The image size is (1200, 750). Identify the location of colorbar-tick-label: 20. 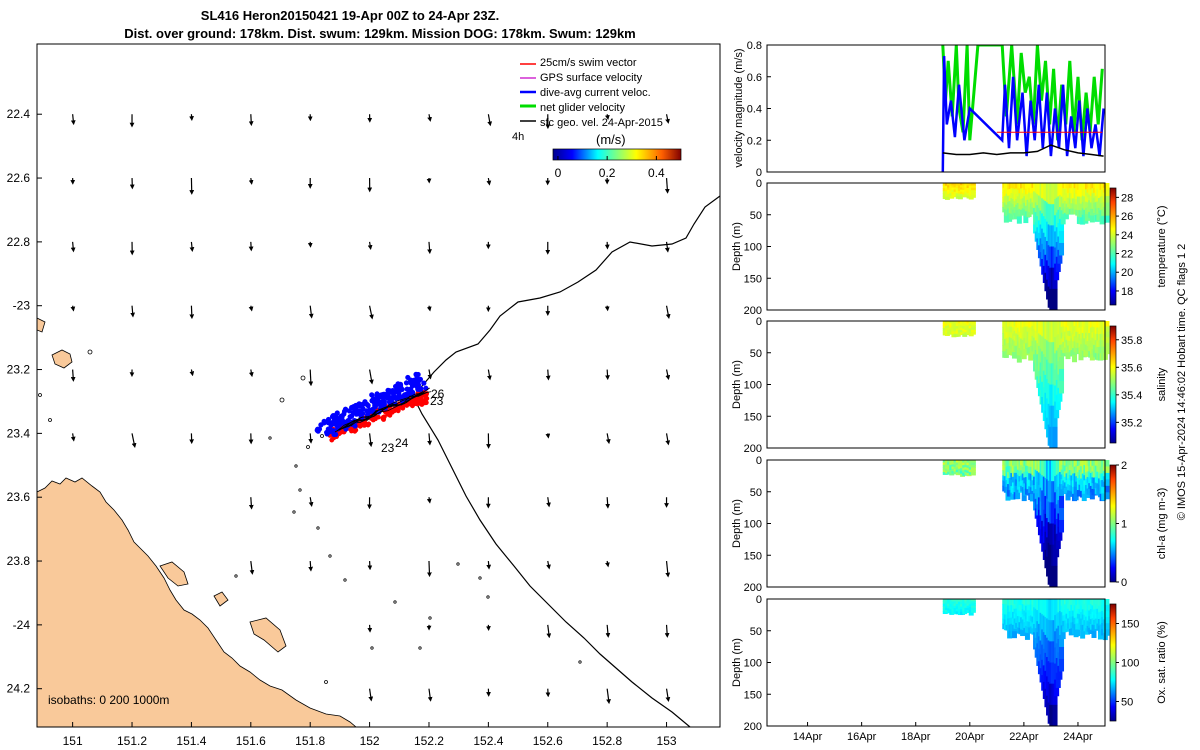
(1127, 273).